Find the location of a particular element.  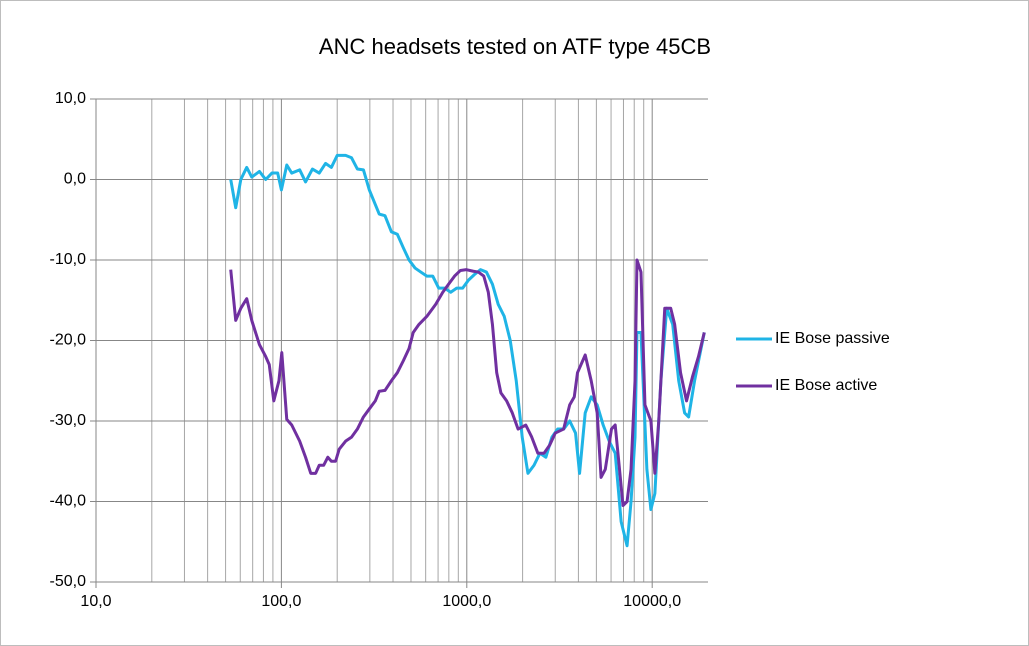

y-tick-label: -10,0 is located at coordinates (68, 259).